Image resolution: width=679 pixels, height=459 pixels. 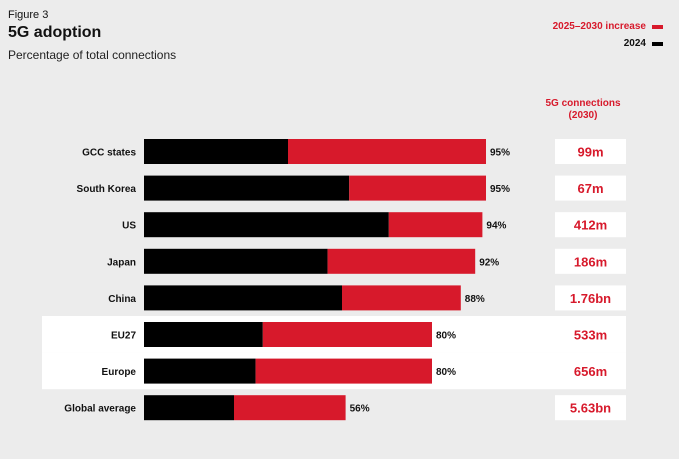 I want to click on total-label: 88%, so click(x=475, y=299).